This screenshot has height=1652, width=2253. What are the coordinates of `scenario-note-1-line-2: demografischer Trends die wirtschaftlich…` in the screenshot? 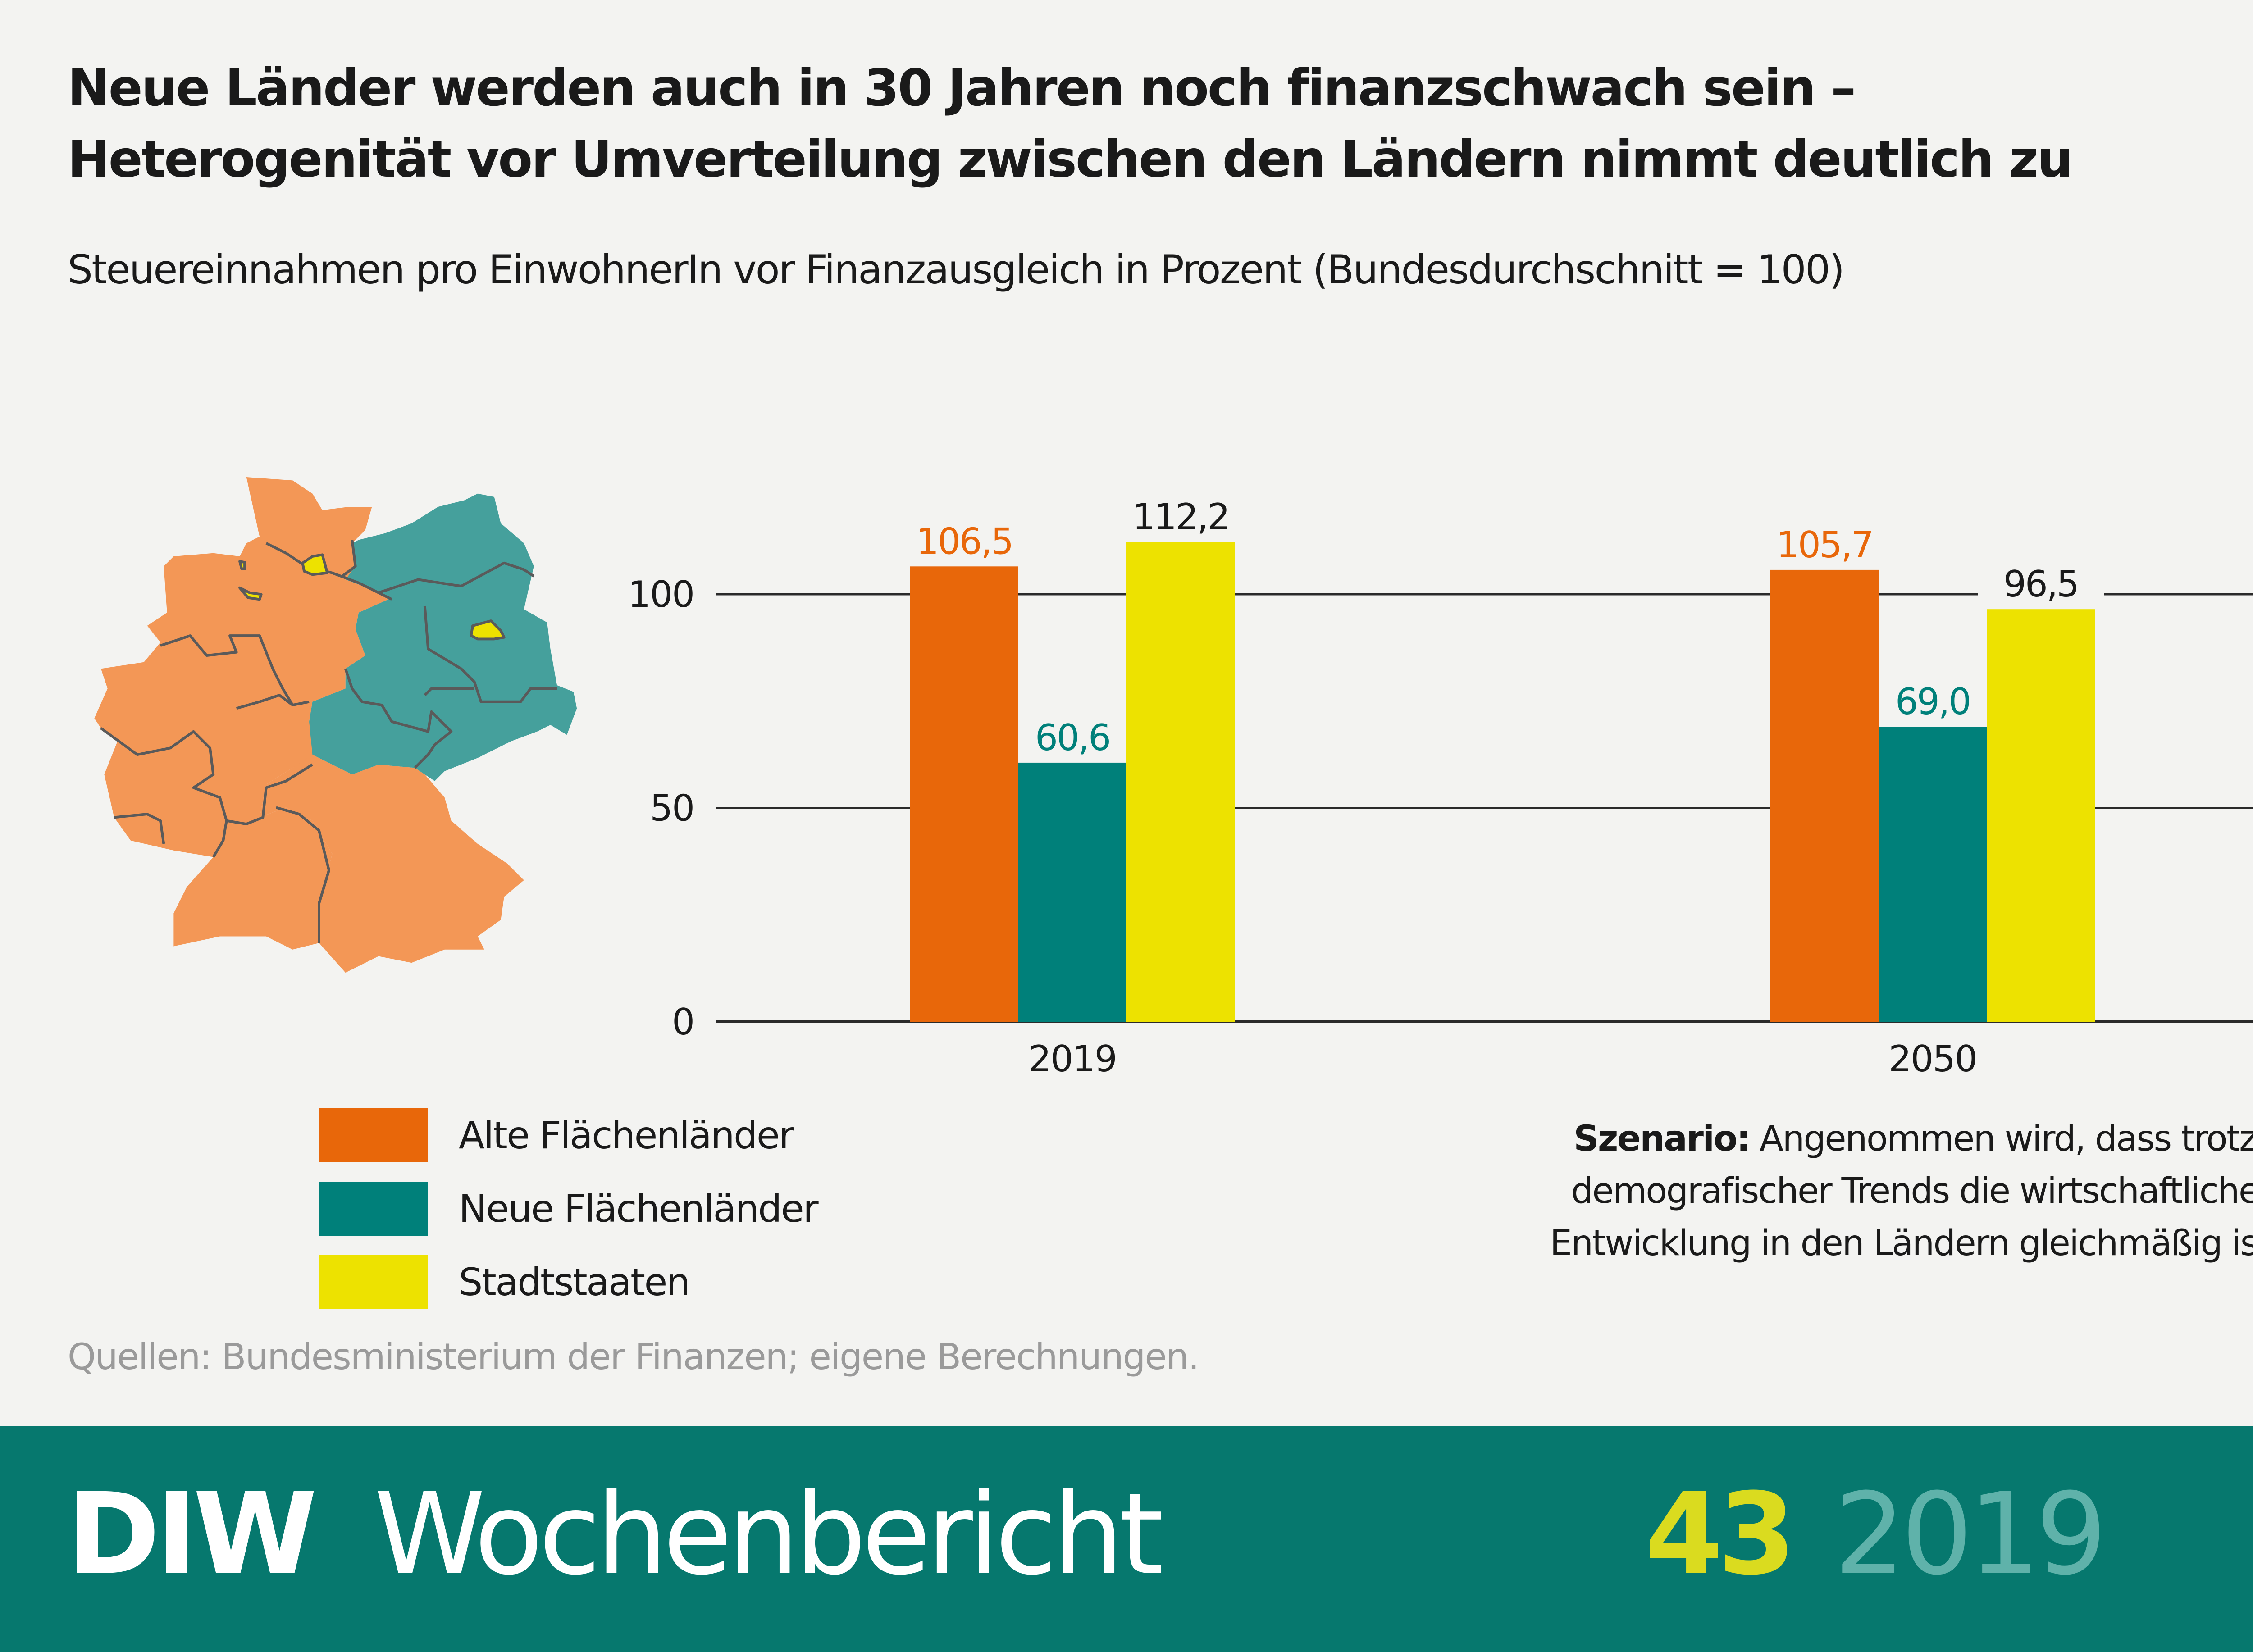 It's located at (1912, 1191).